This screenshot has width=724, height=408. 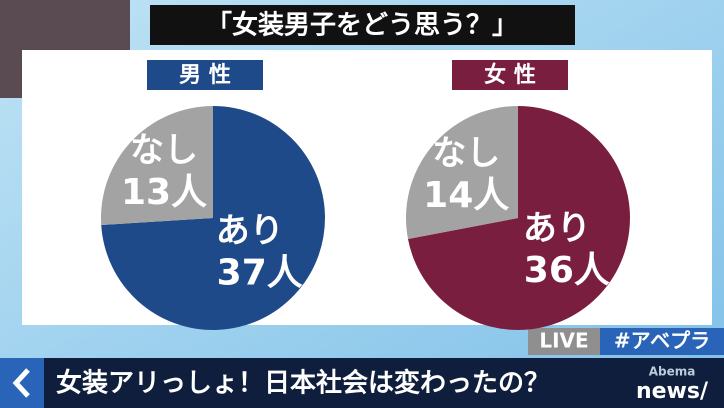 I want to click on back-arrow, so click(x=21, y=383).